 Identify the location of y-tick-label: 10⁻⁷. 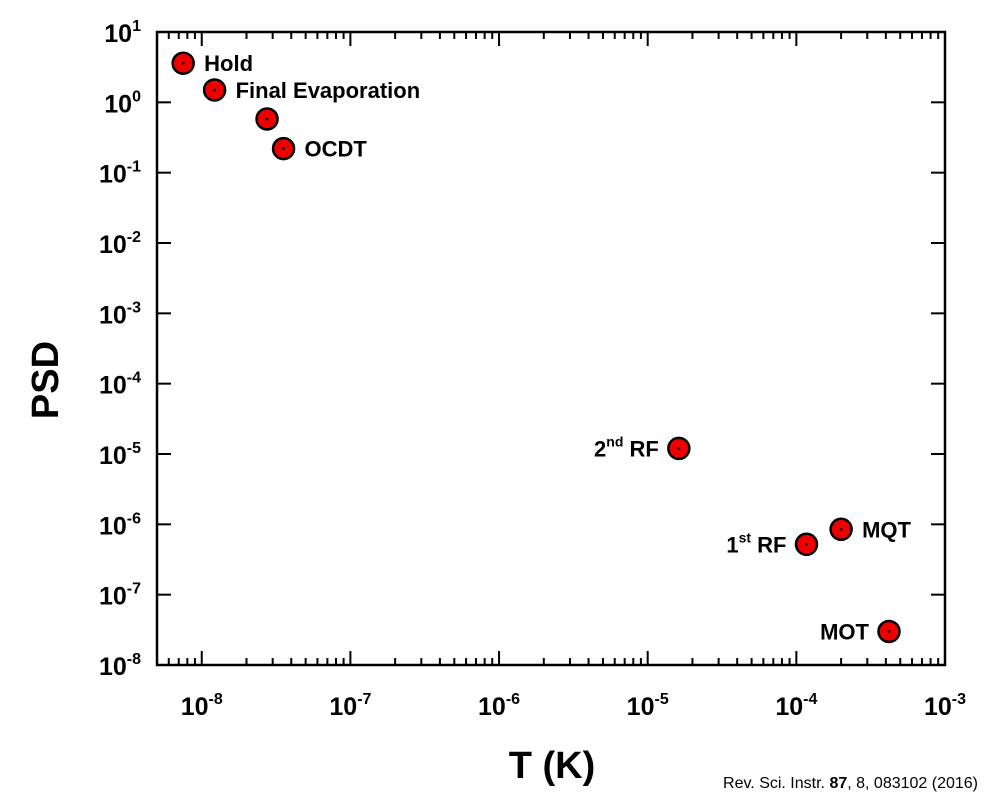
(120, 596).